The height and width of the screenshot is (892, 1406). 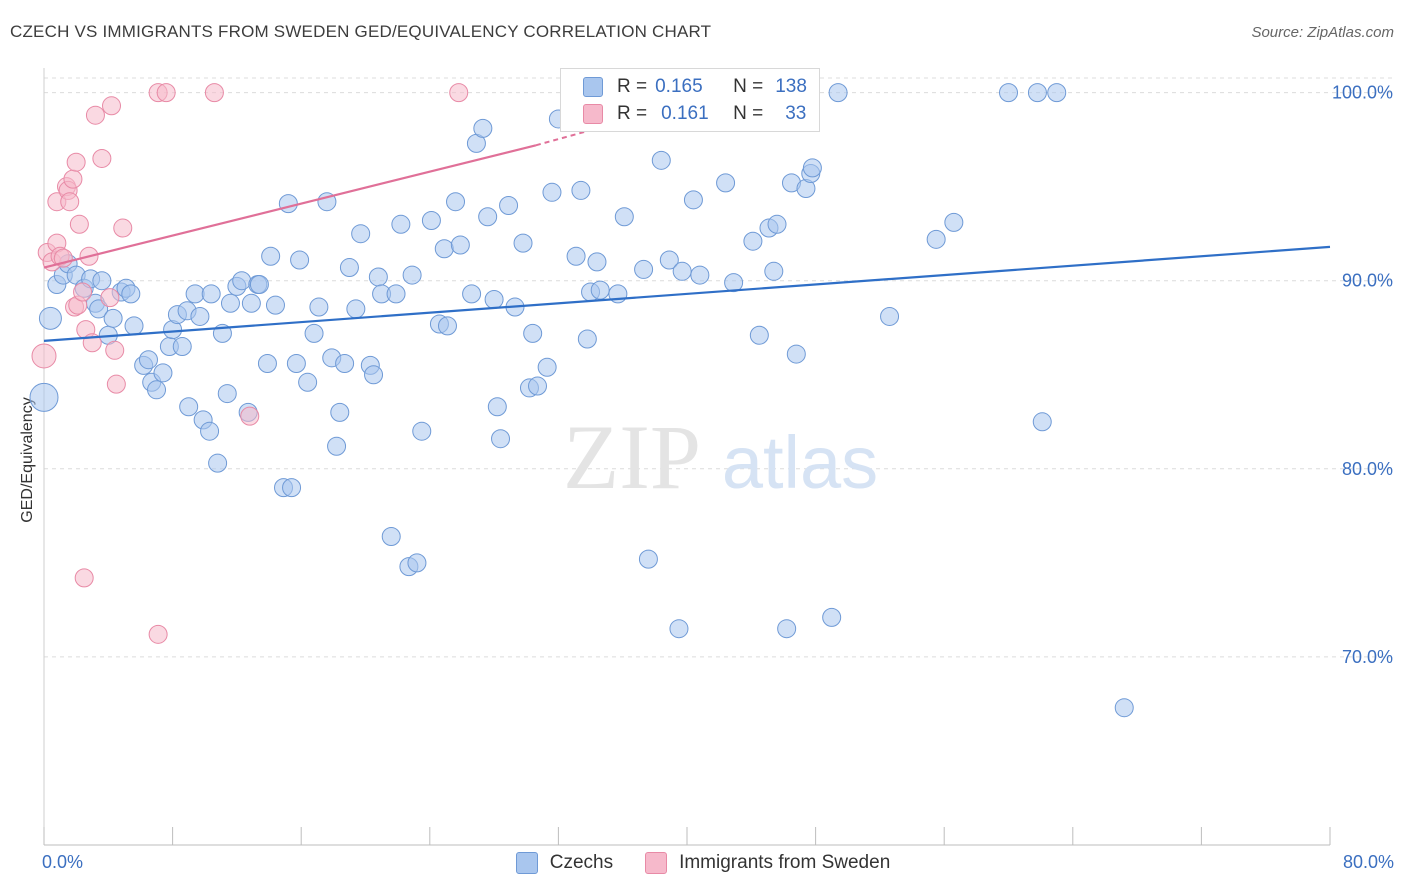 I want to click on y-tick-label: 70.0%, so click(x=1367, y=657).